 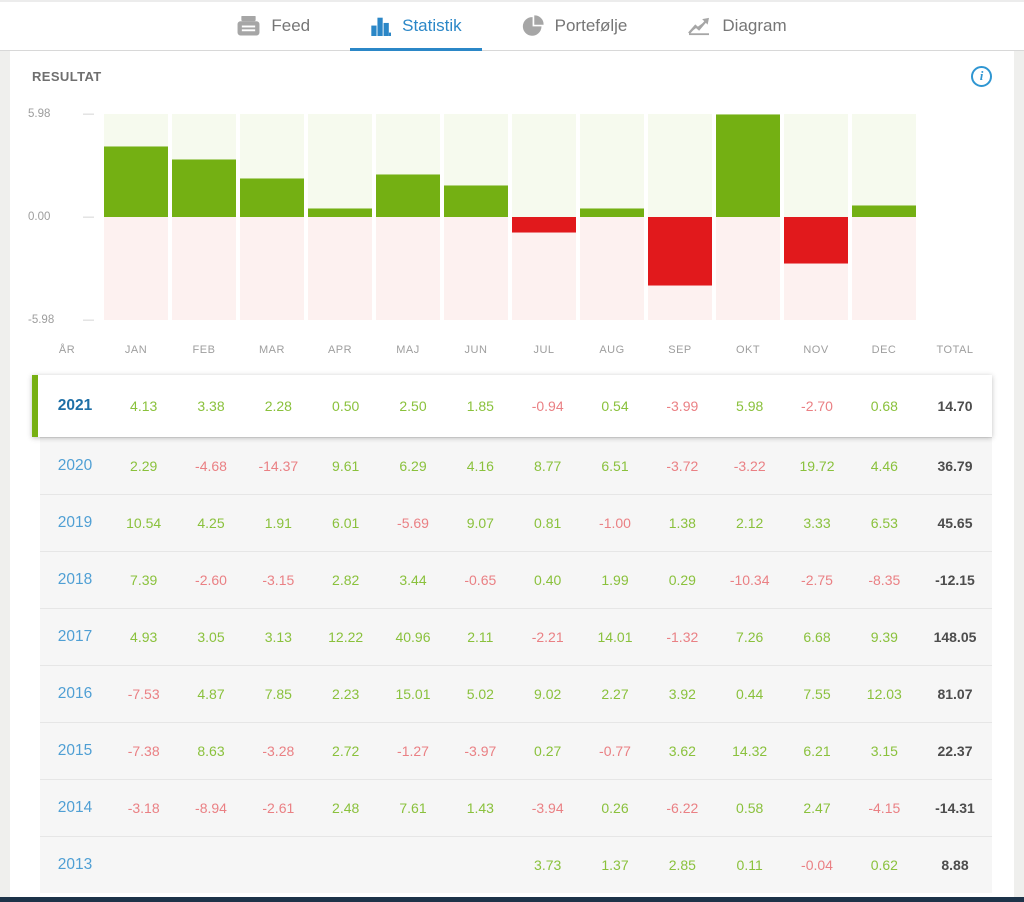 What do you see at coordinates (346, 694) in the screenshot?
I see `value-cell: 2.23` at bounding box center [346, 694].